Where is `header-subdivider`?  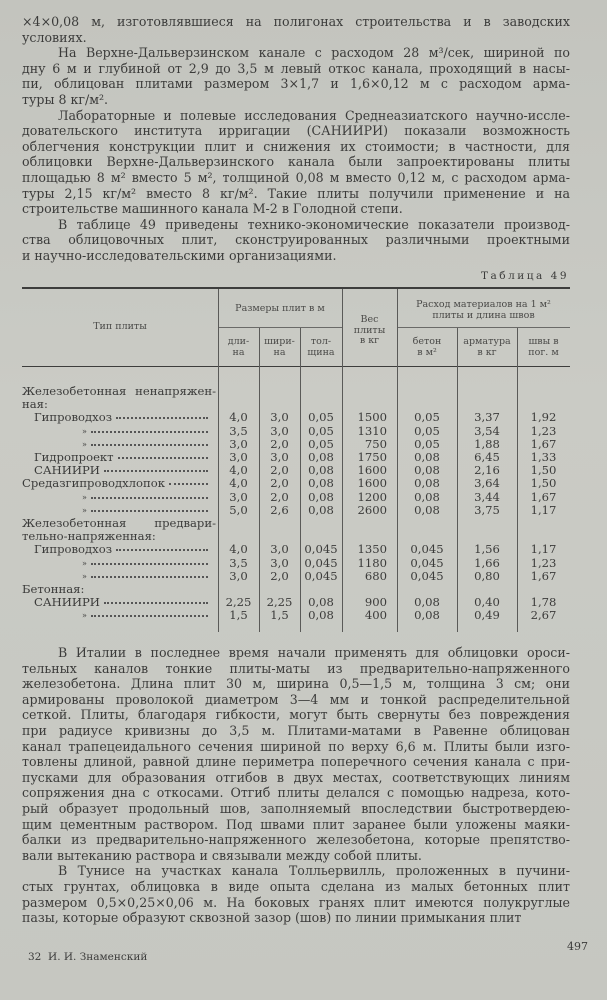 header-subdivider is located at coordinates (483, 327).